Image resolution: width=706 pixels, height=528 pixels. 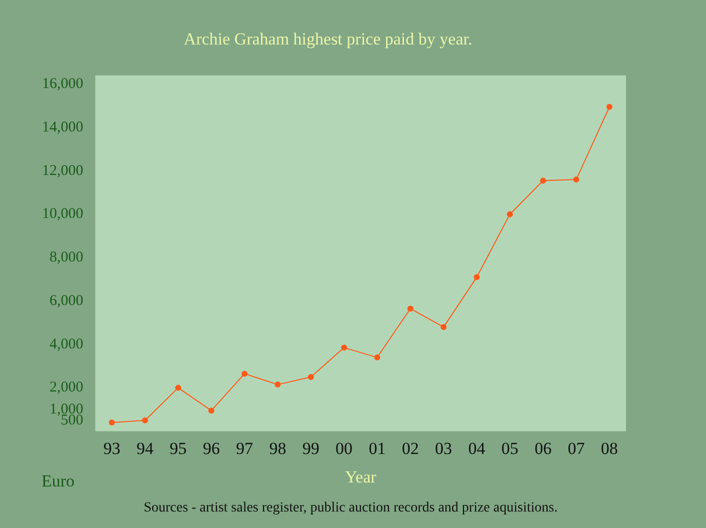 I want to click on x-tick-label: 99, so click(x=311, y=448).